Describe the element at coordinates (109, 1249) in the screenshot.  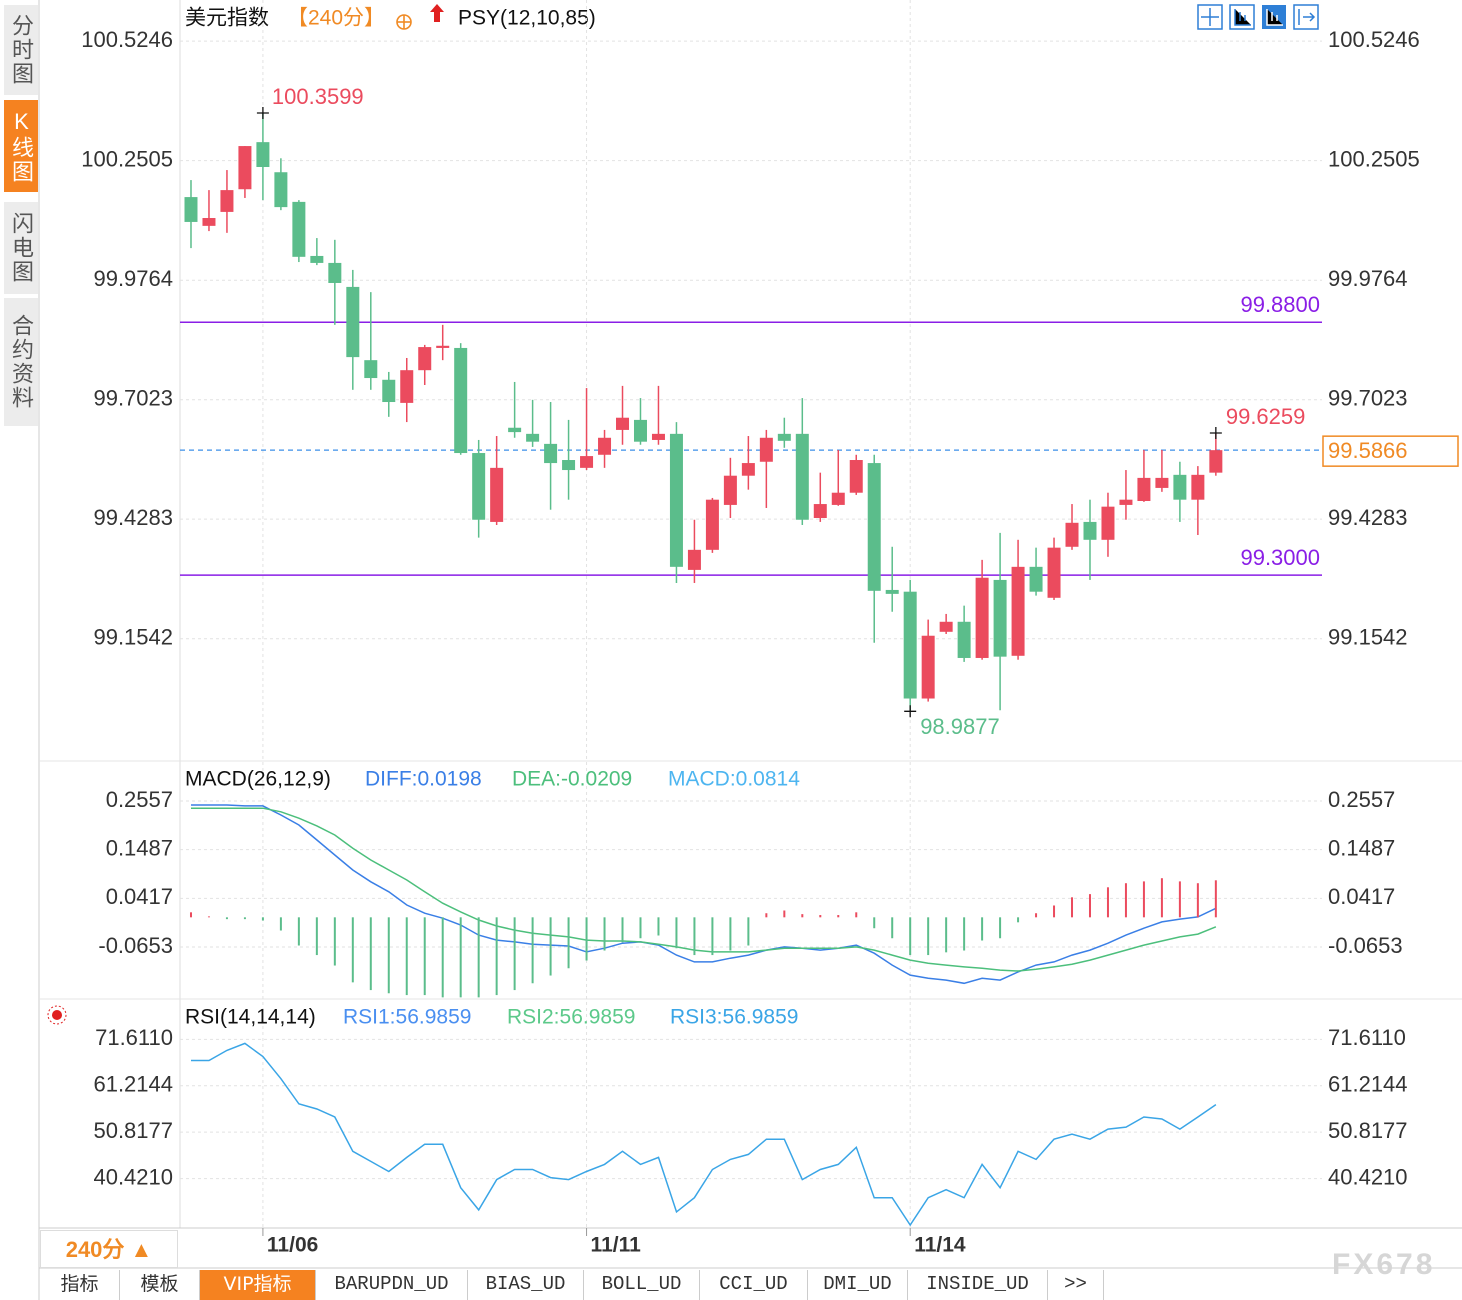
I see `period-selector: 240分 ▲` at that location.